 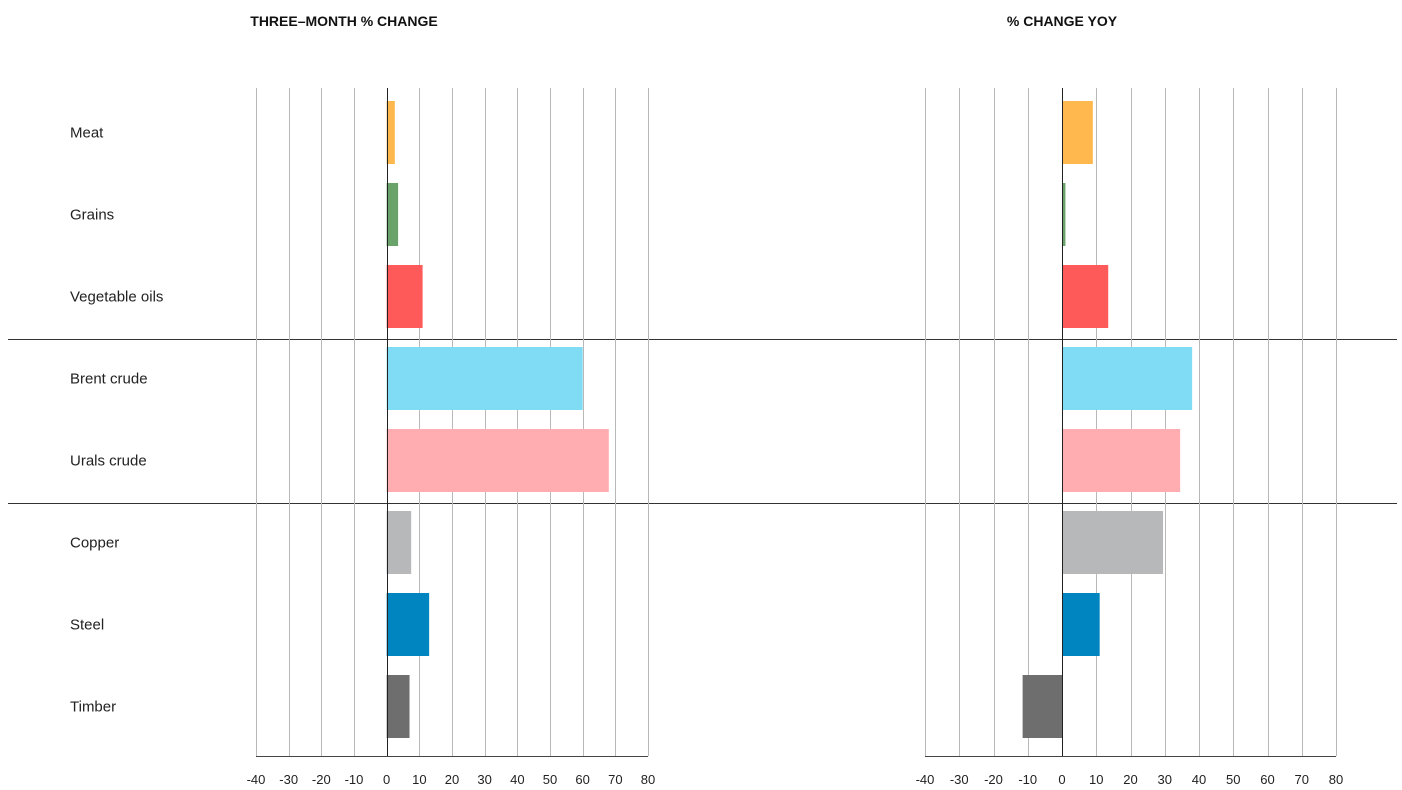 I want to click on category-label-urals-crude: Urals crude, so click(x=108, y=461).